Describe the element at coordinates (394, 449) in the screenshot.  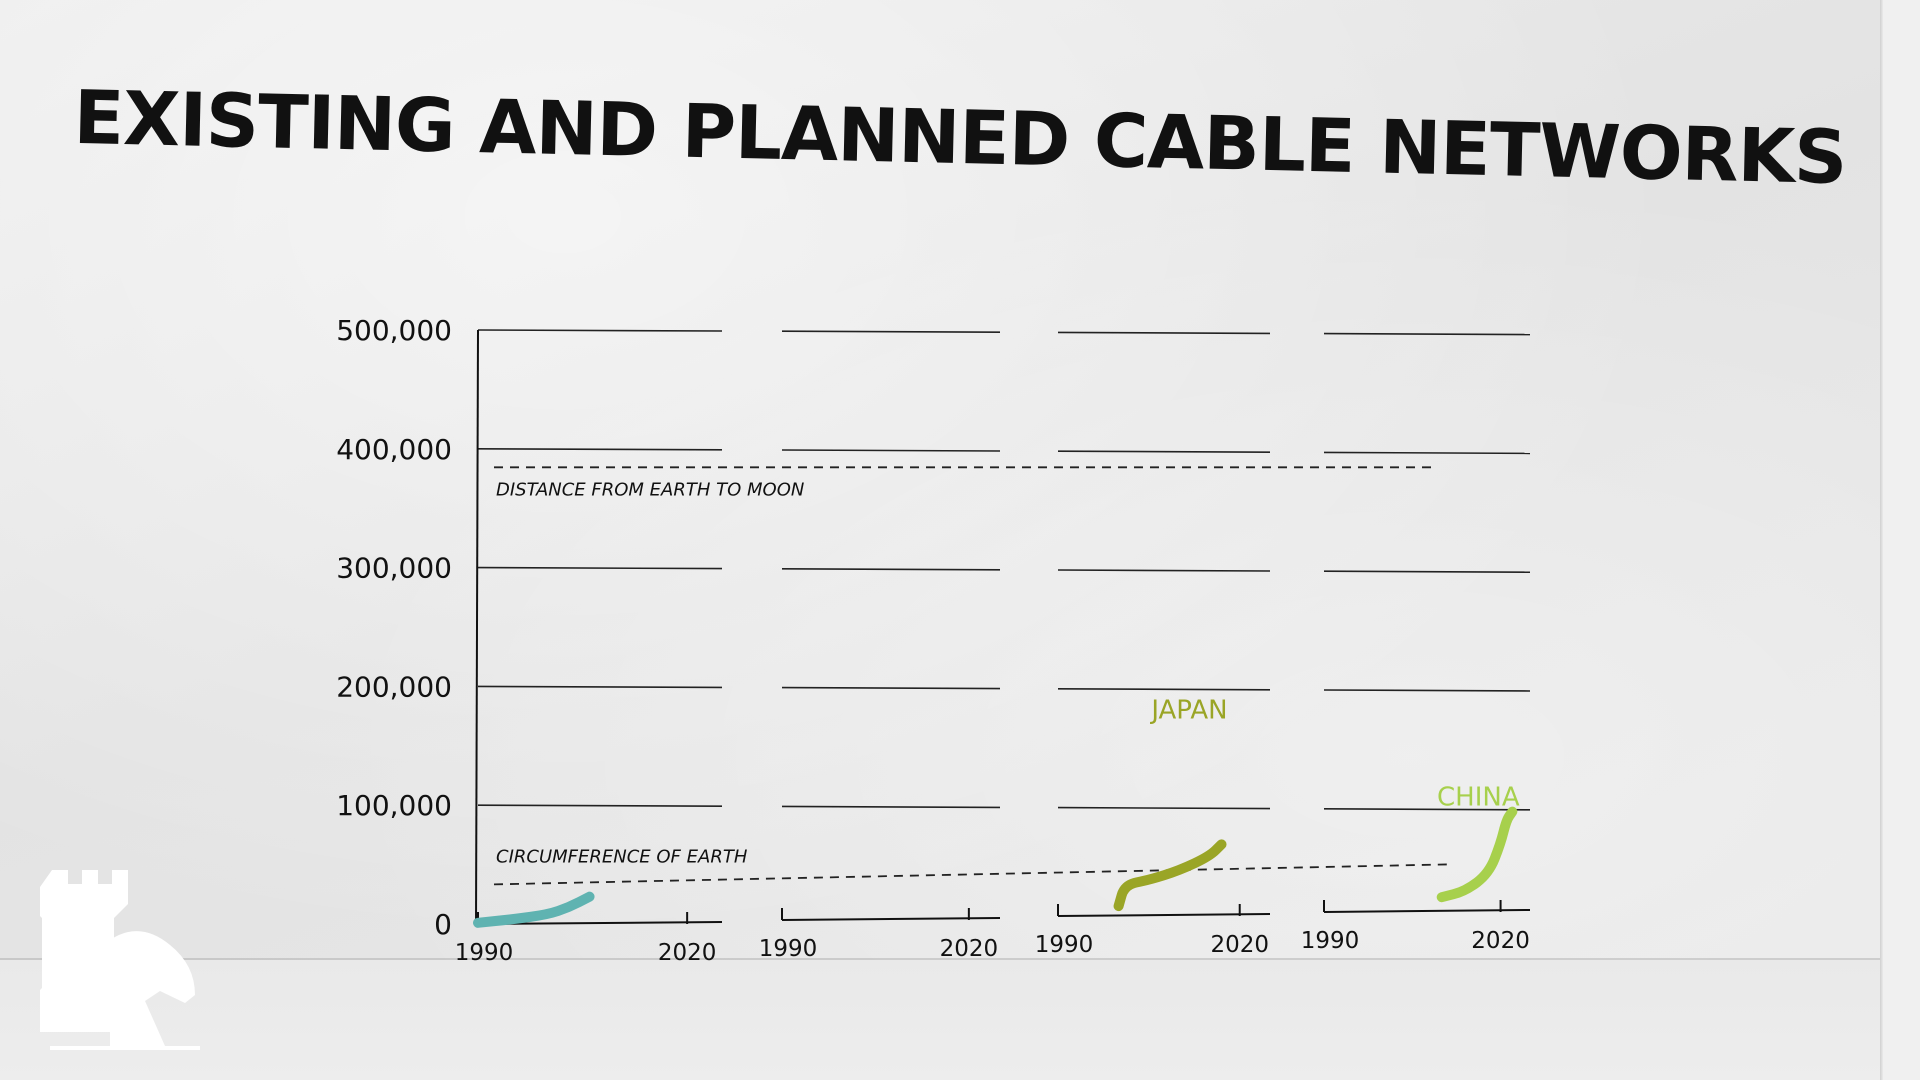
I see `y-tick-label: 400,000` at that location.